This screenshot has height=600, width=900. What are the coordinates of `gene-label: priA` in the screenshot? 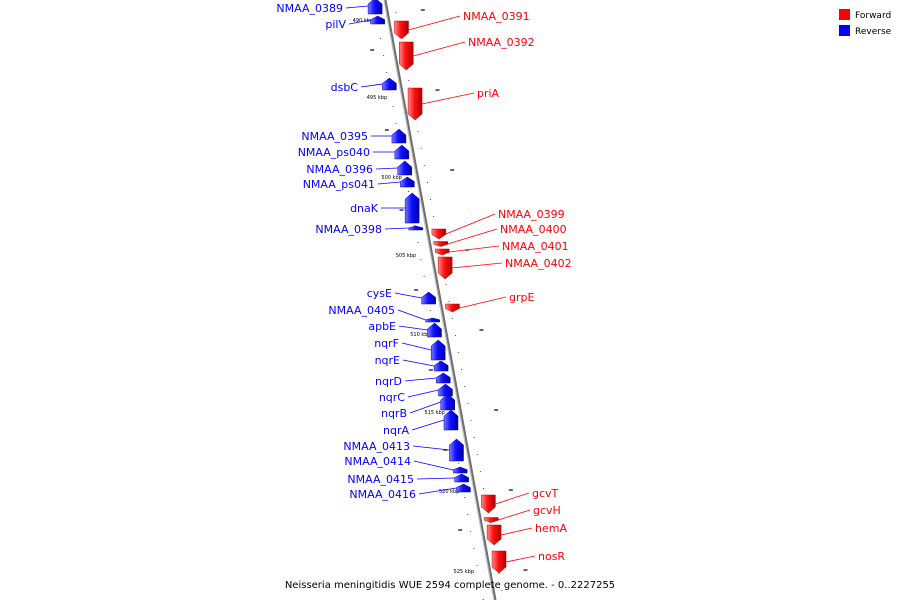 It's located at (488, 93).